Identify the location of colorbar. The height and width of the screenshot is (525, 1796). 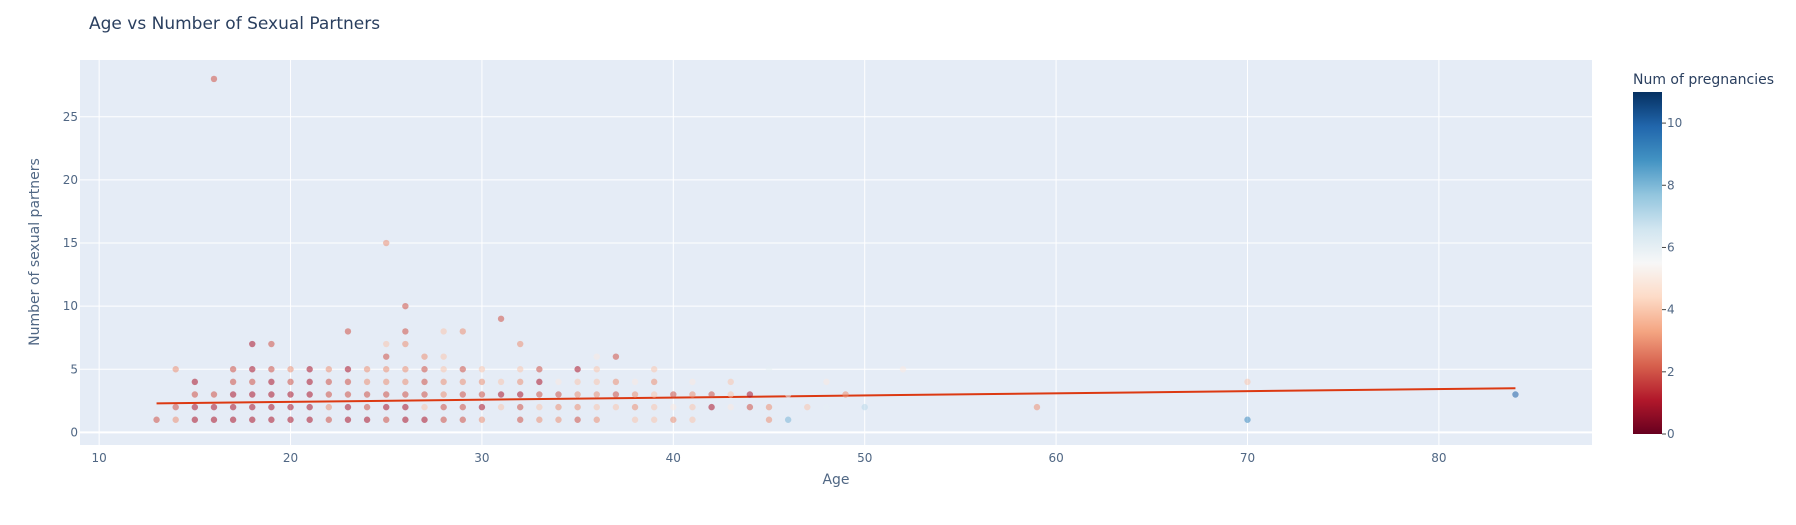
(1647, 263).